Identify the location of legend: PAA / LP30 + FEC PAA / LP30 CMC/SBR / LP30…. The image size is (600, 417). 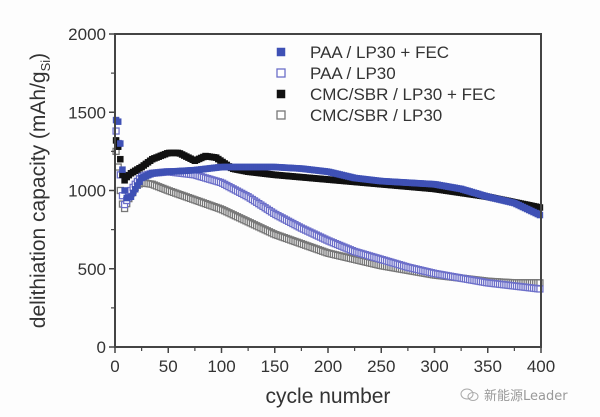
(386, 84).